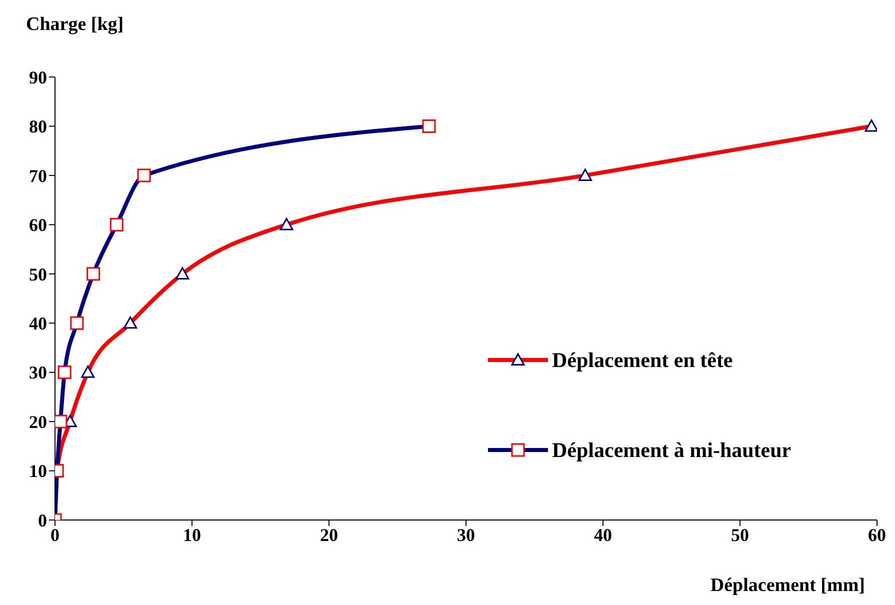  What do you see at coordinates (38, 126) in the screenshot?
I see `y-tick-label: 80` at bounding box center [38, 126].